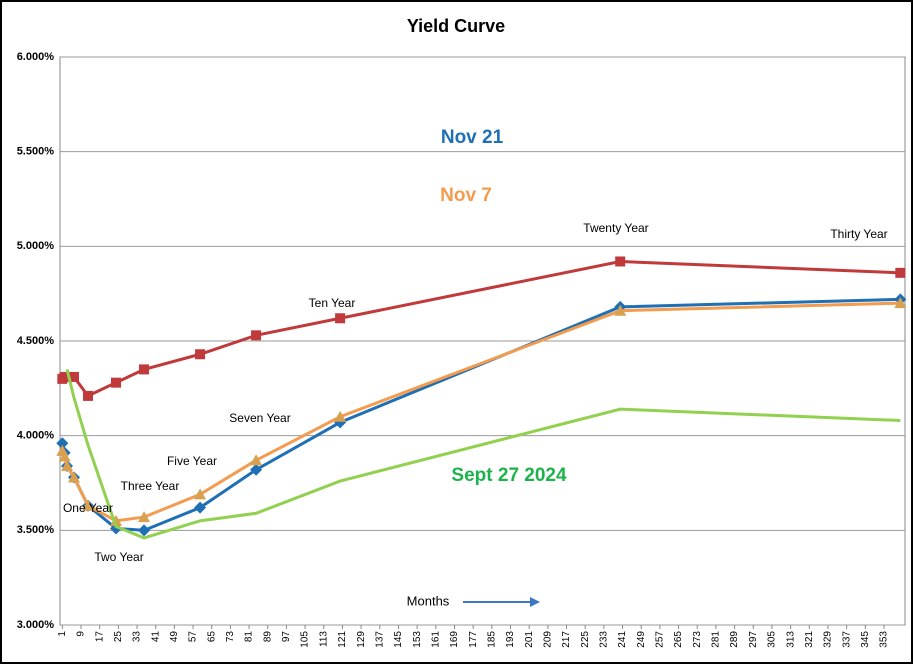  What do you see at coordinates (137, 637) in the screenshot?
I see `x-tick-label: 33` at bounding box center [137, 637].